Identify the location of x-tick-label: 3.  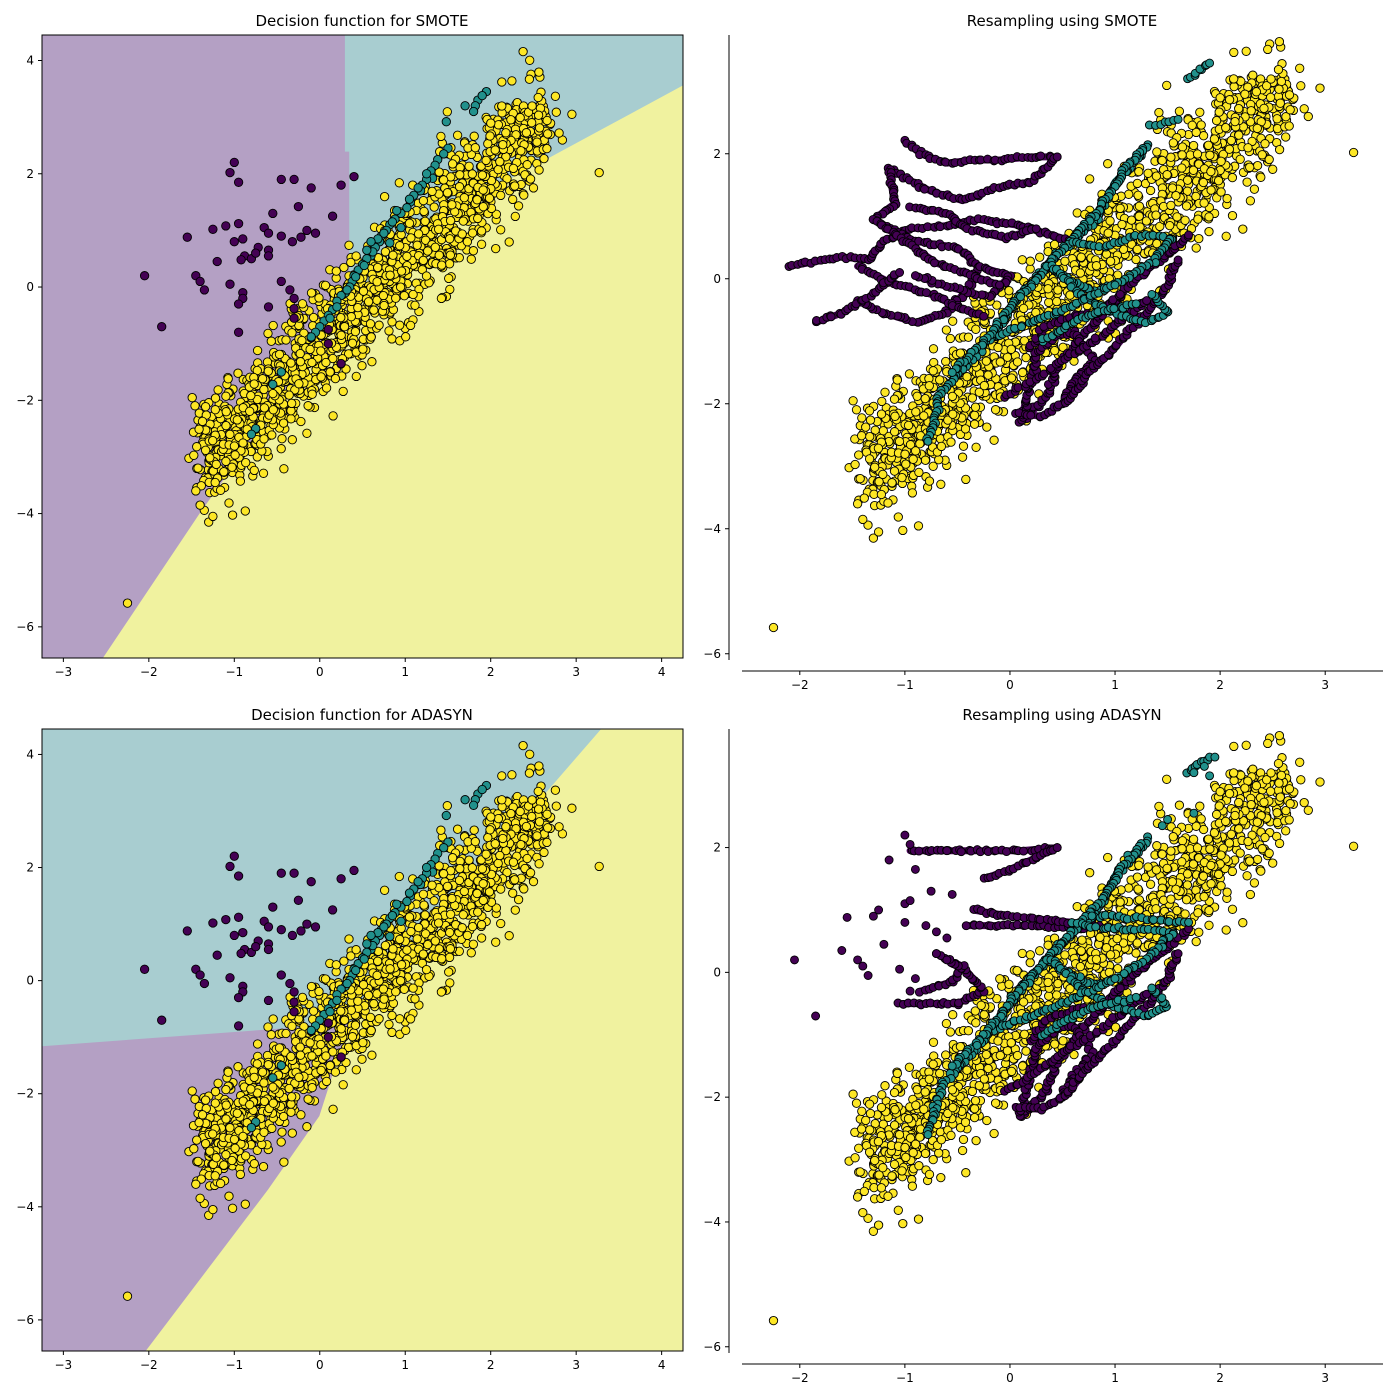
(1325, 685).